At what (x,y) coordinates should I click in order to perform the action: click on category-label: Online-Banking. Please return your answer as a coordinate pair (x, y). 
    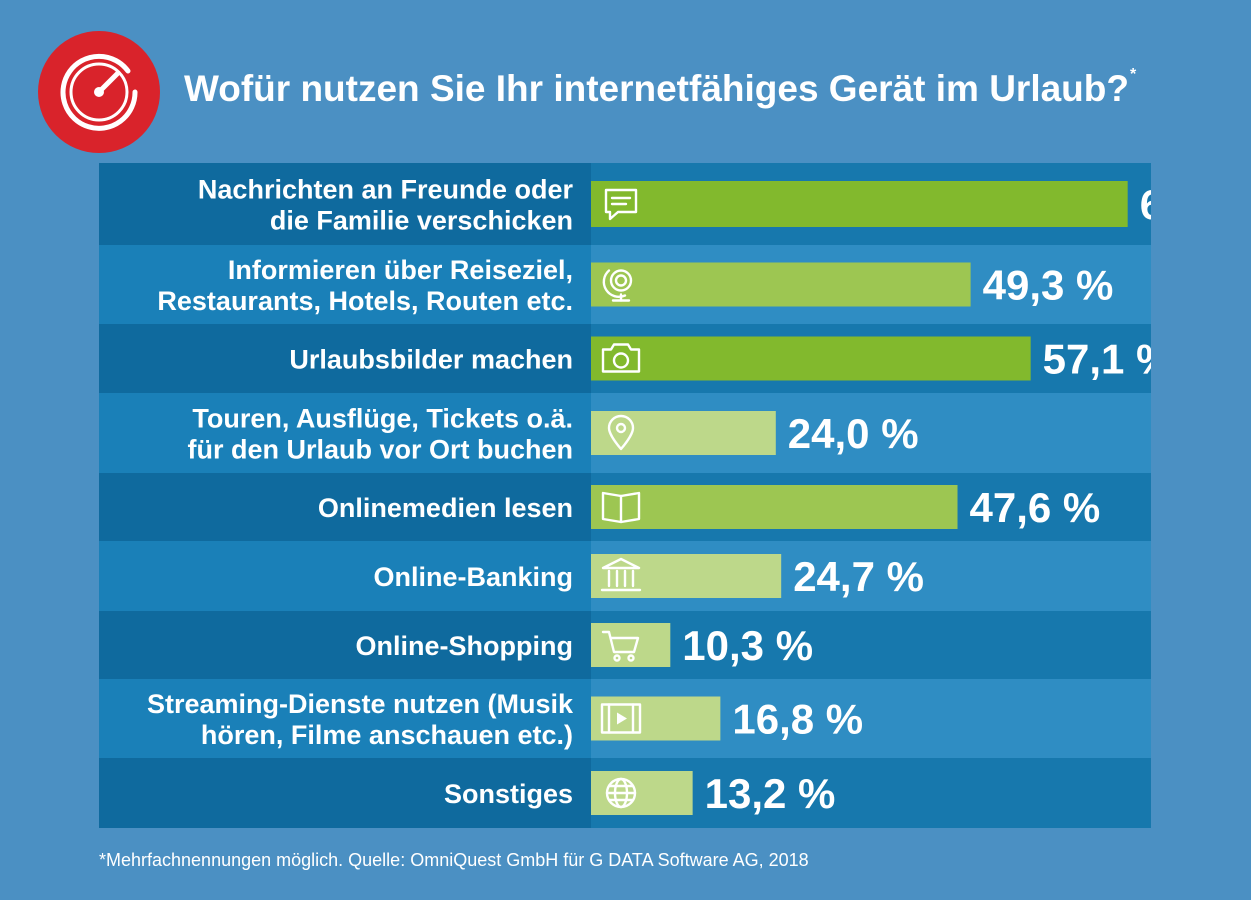
    Looking at the image, I should click on (473, 577).